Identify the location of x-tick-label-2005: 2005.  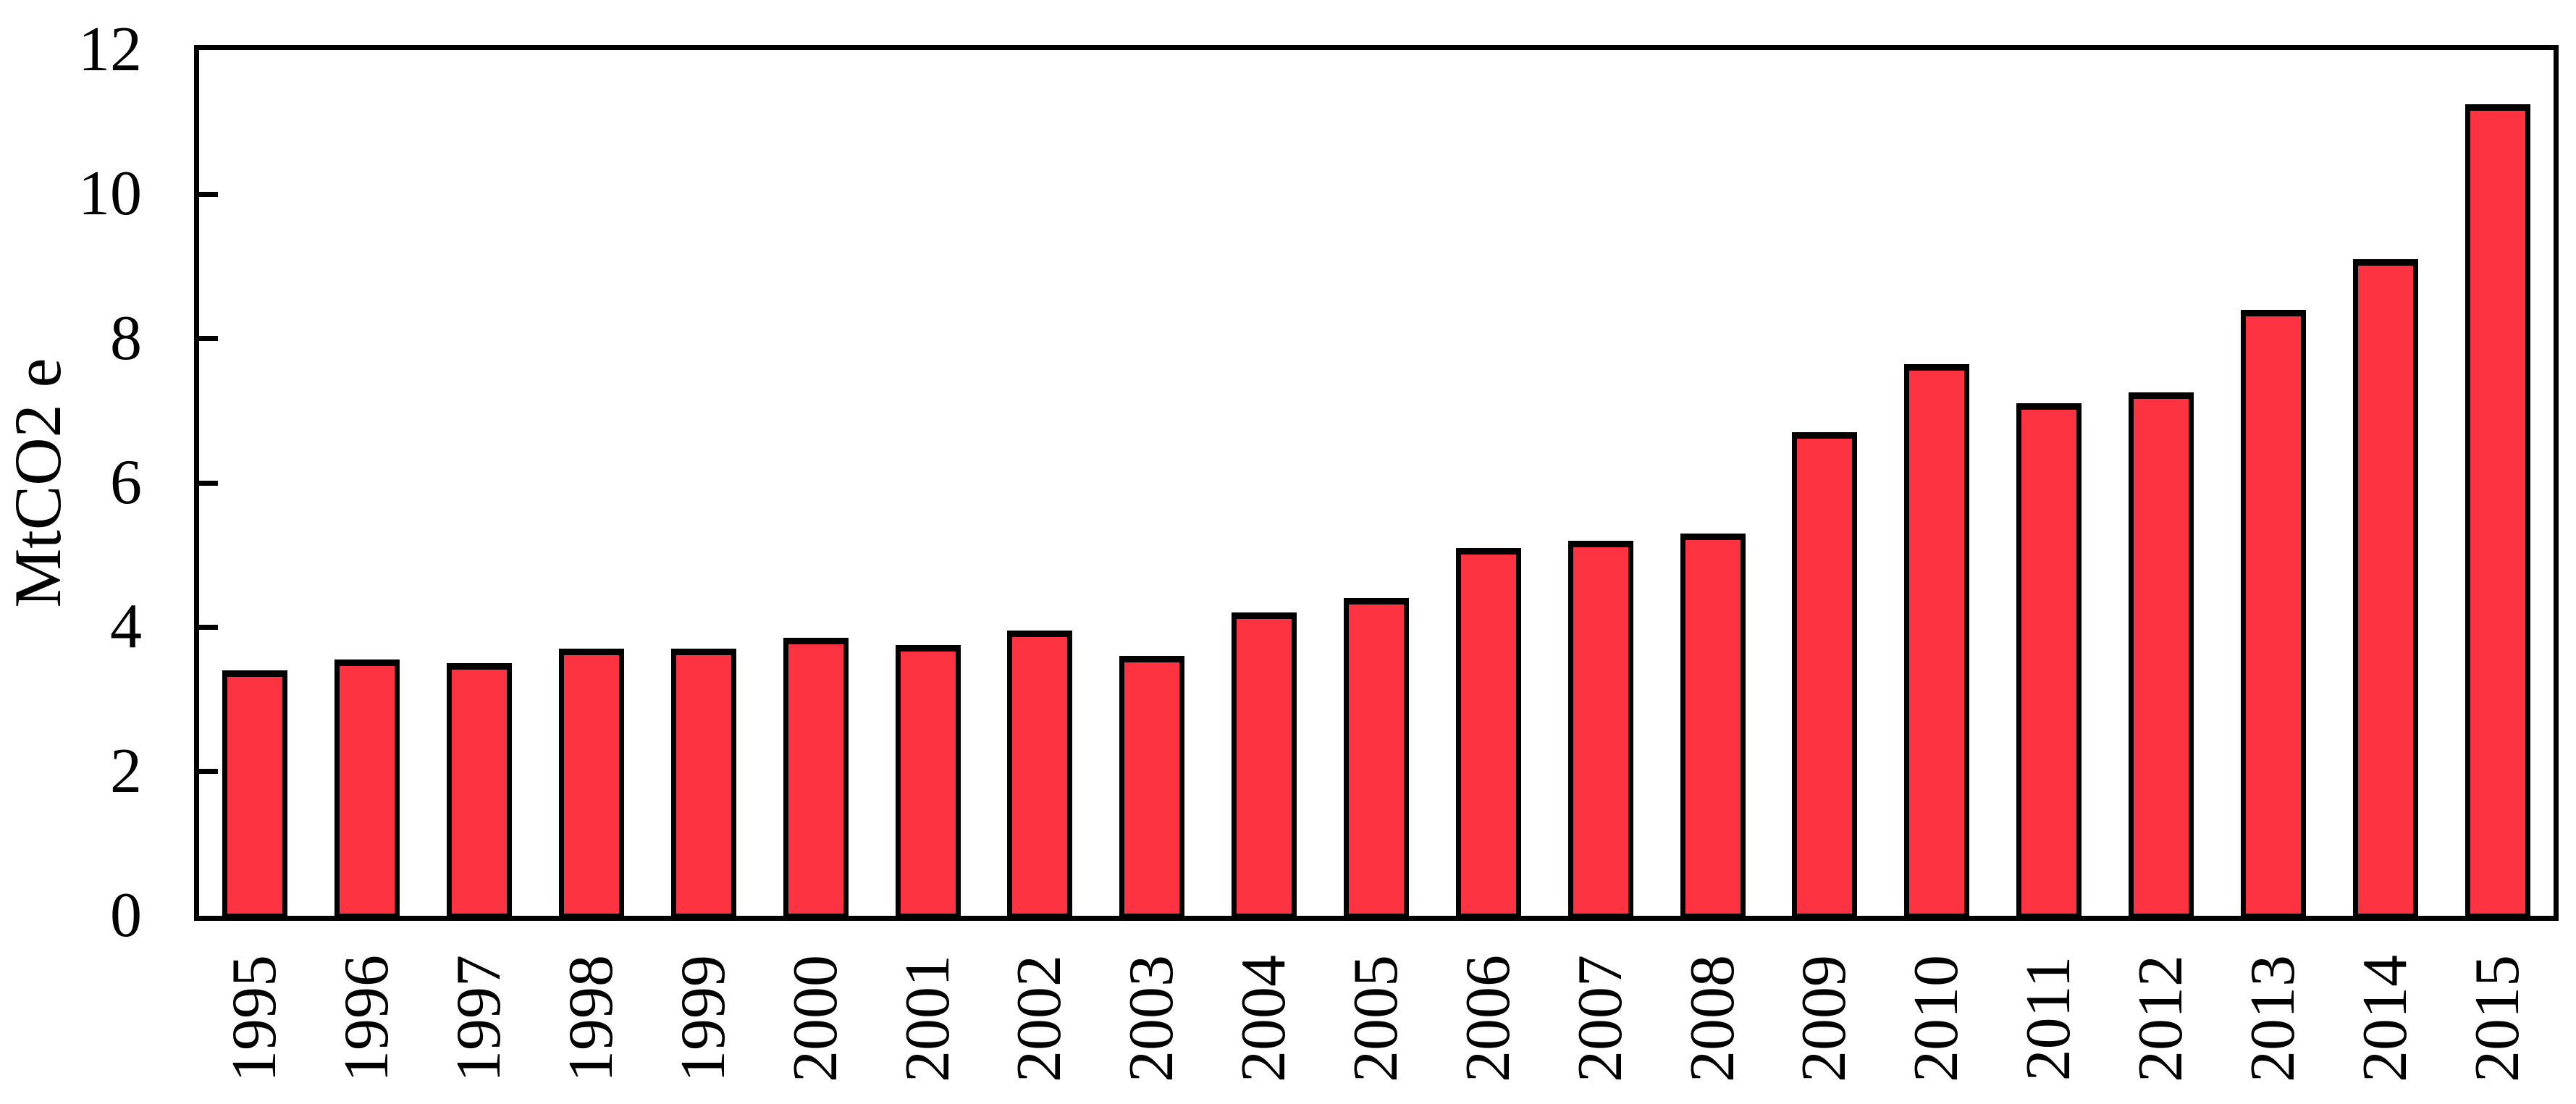
(1376, 1019).